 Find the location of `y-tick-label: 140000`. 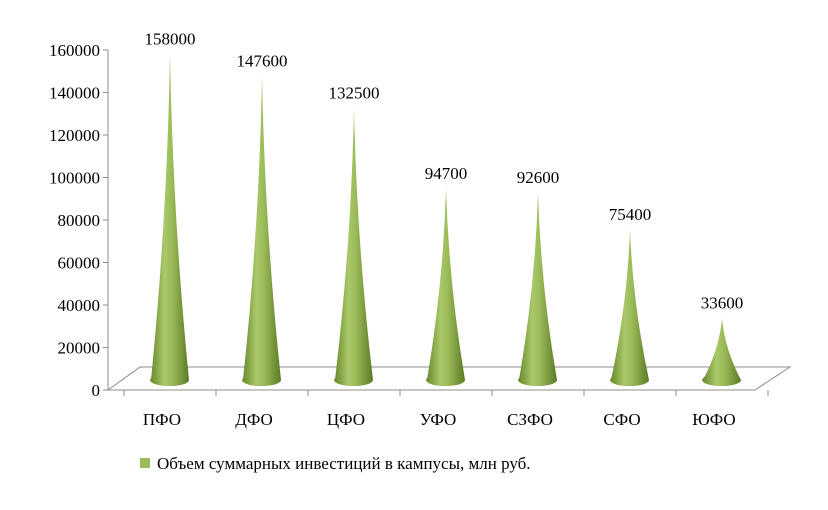

y-tick-label: 140000 is located at coordinates (74, 93).